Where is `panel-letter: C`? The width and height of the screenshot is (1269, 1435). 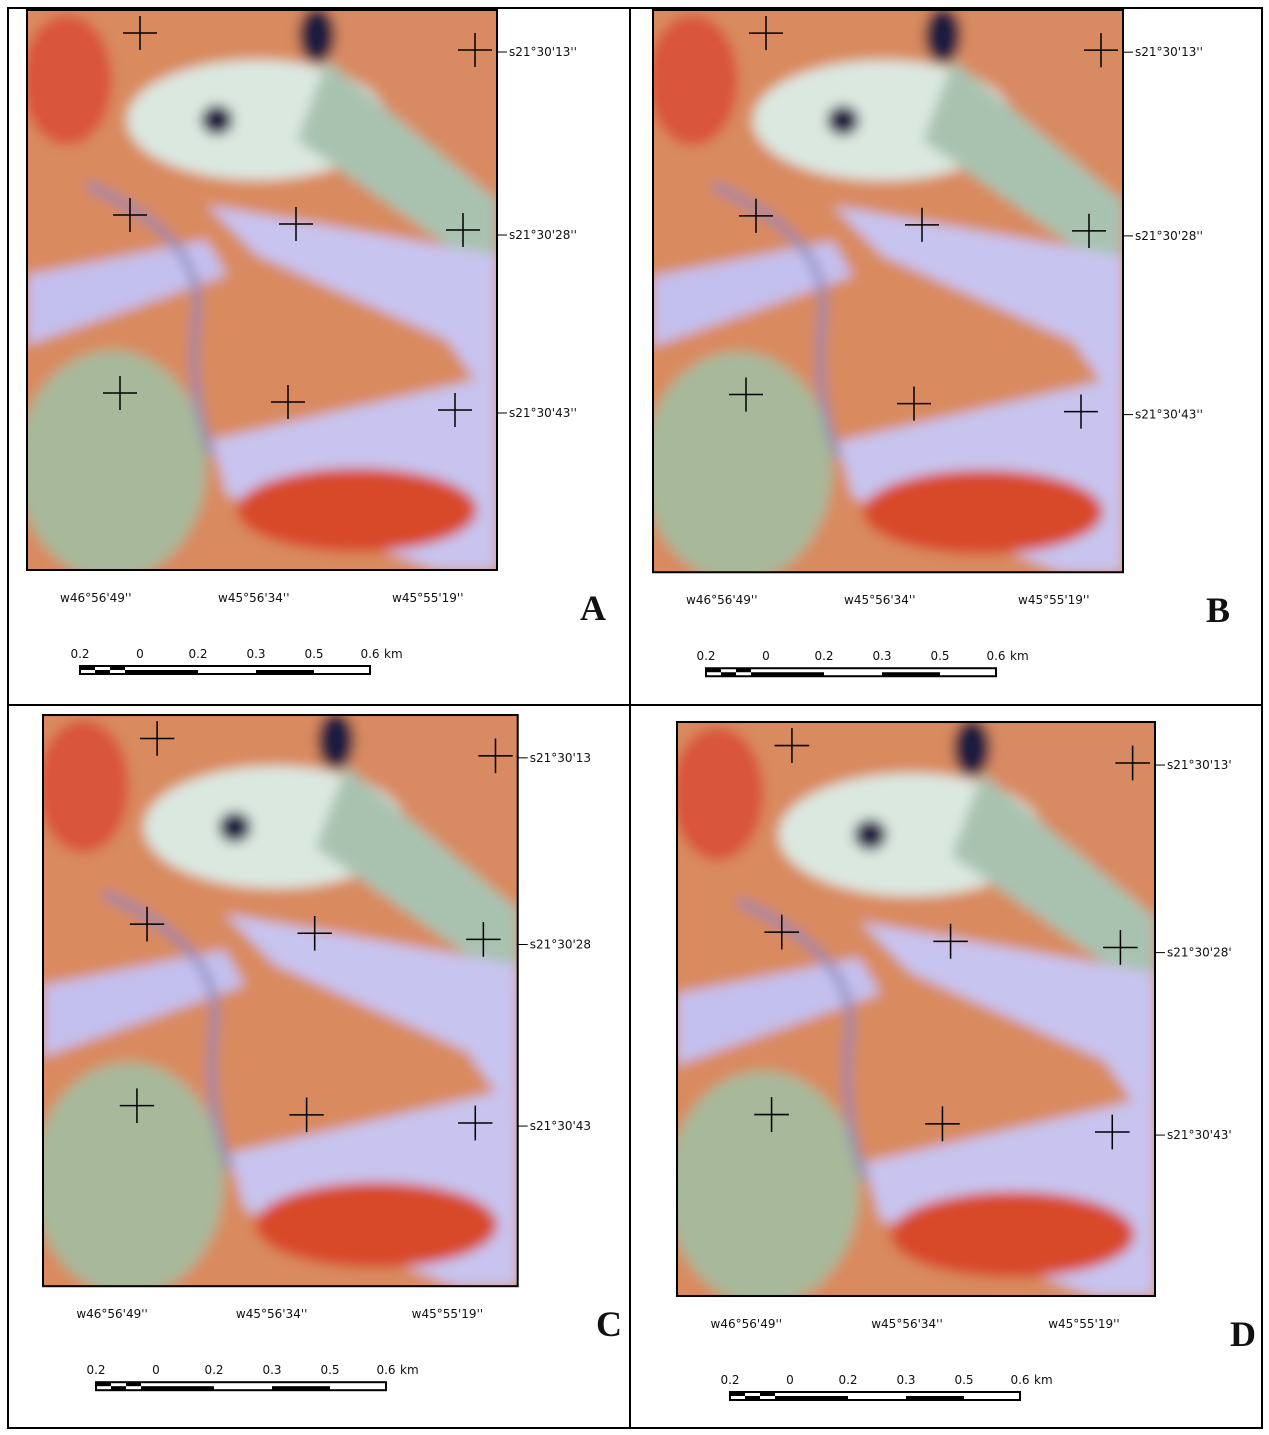 panel-letter: C is located at coordinates (609, 1324).